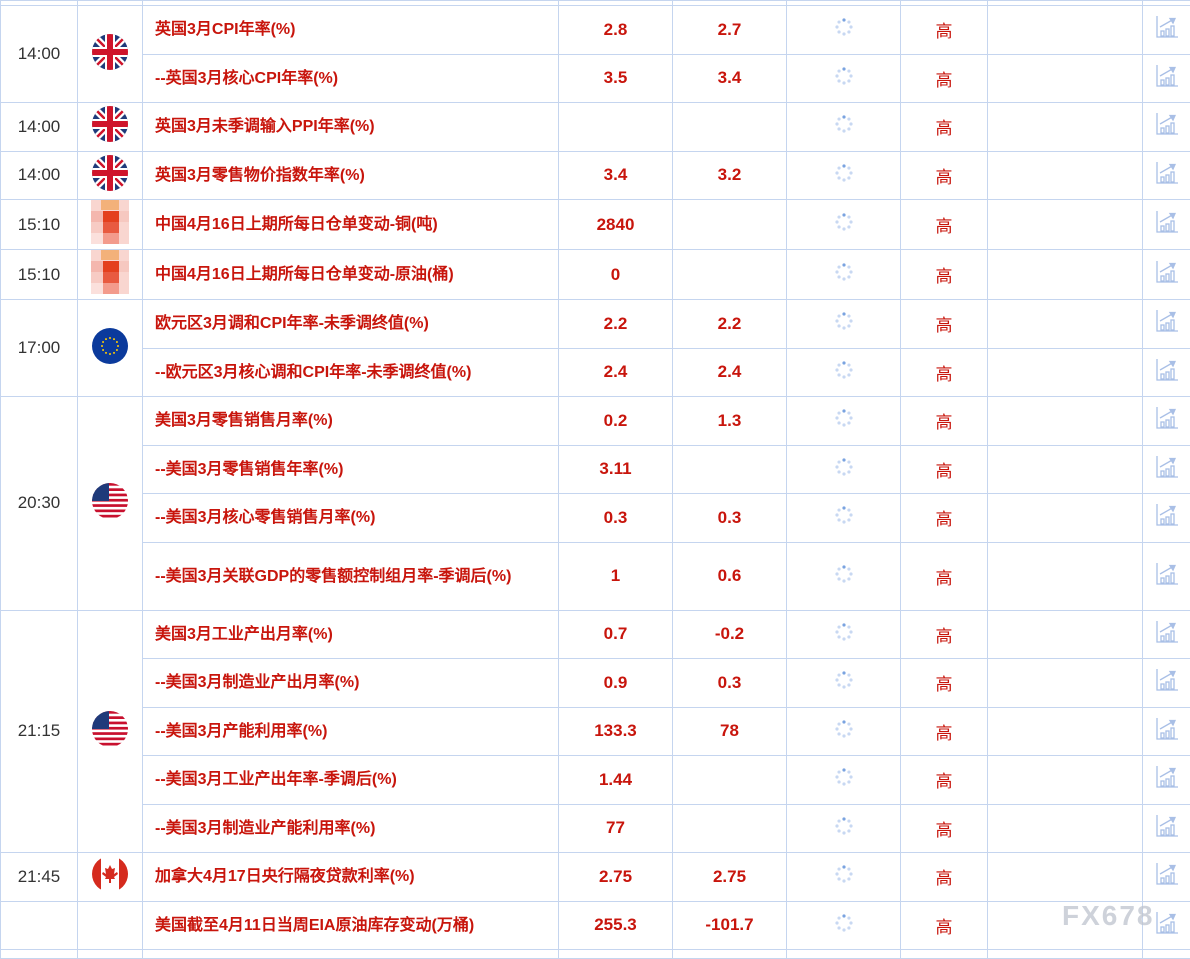  What do you see at coordinates (351, 925) in the screenshot?
I see `event-name: 美国截至4月11日当周EIA原油库存变动(万桶)` at bounding box center [351, 925].